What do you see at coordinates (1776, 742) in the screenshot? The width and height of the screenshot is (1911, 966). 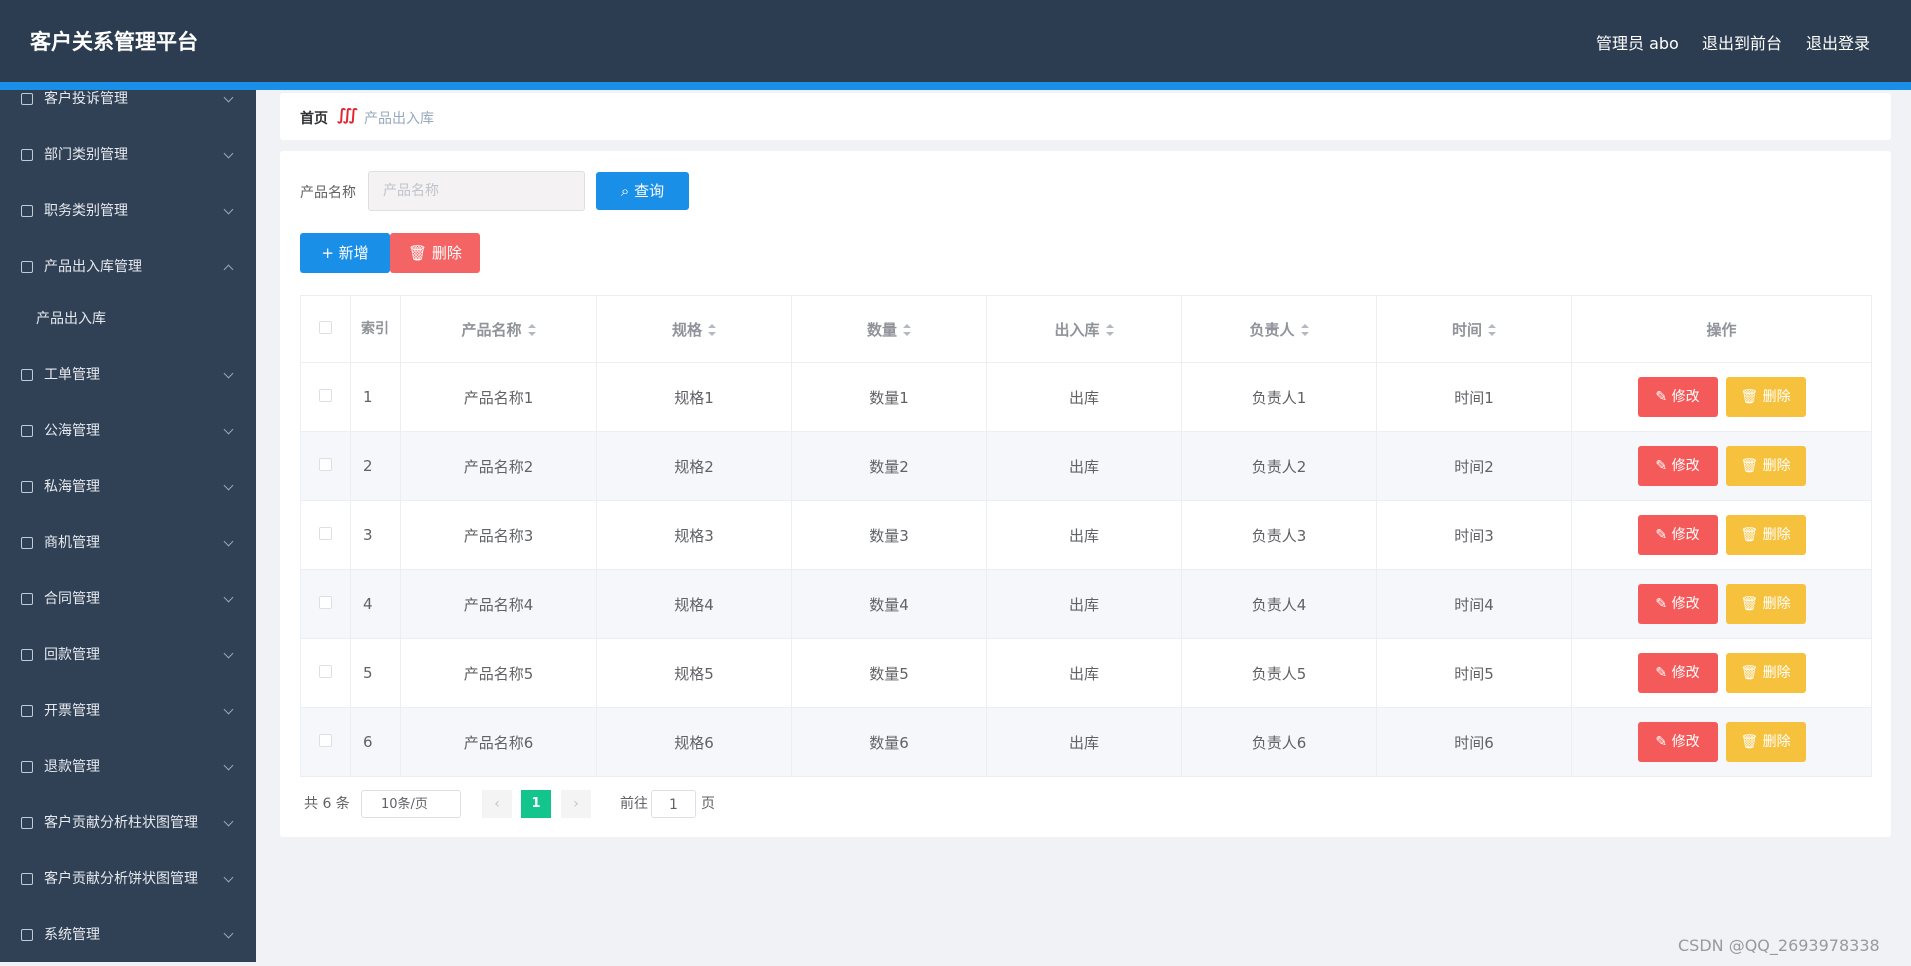 I see `action-text: 删除` at bounding box center [1776, 742].